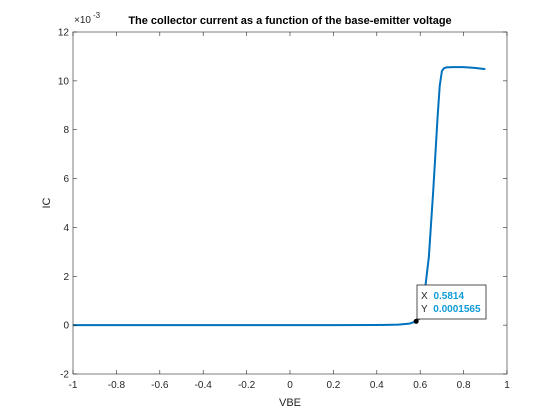 The image size is (560, 420). Describe the element at coordinates (66, 228) in the screenshot. I see `y-tick-label: 4` at that location.